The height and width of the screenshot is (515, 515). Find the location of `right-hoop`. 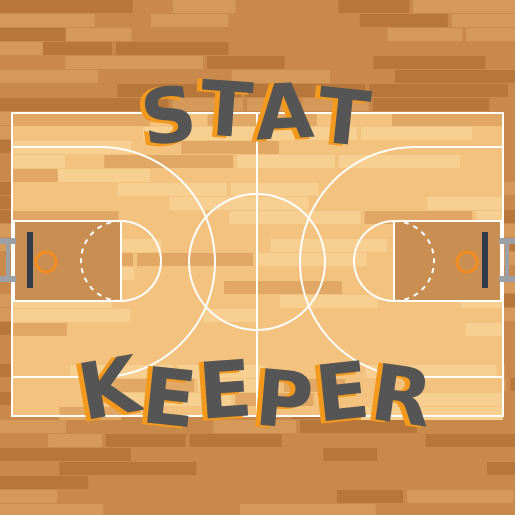

right-hoop is located at coordinates (485, 260).